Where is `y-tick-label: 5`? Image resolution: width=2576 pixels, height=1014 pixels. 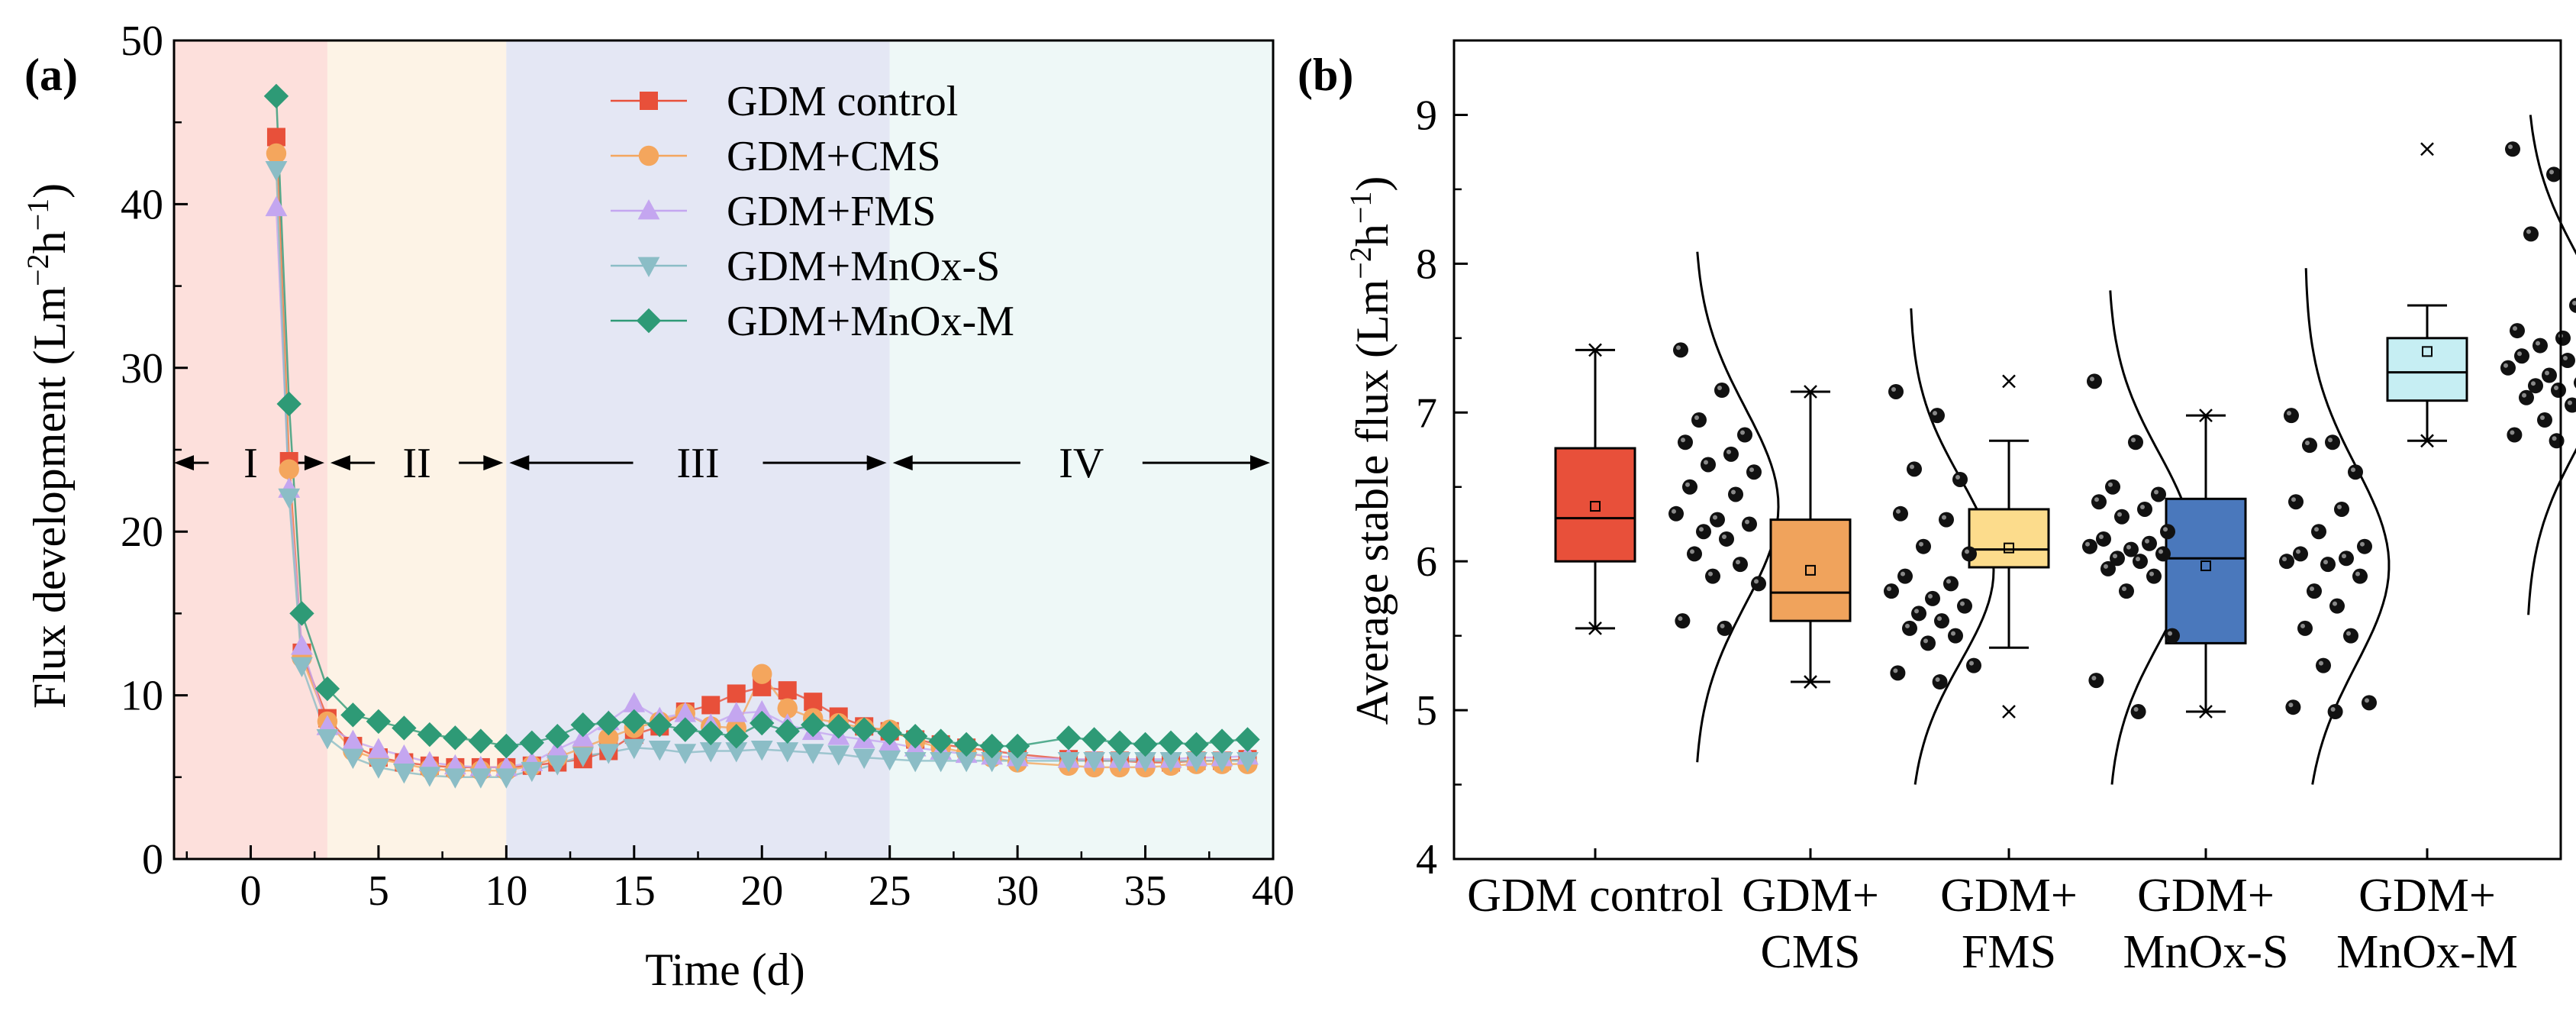
y-tick-label: 5 is located at coordinates (1426, 711).